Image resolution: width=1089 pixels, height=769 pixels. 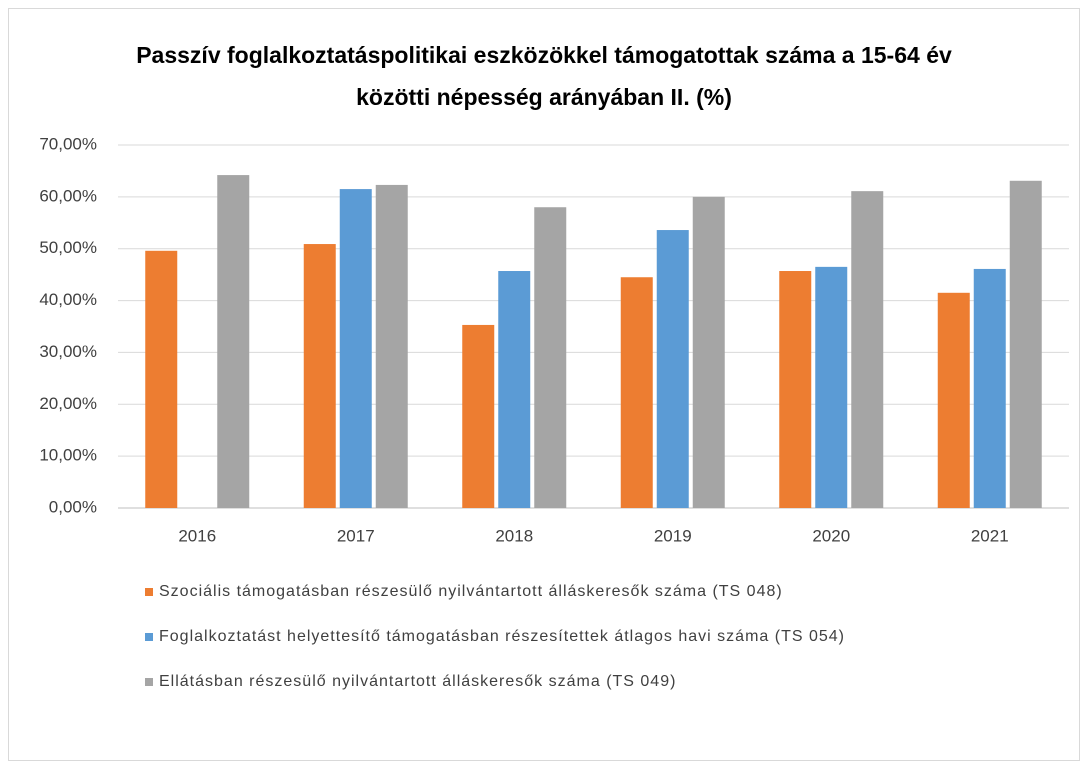 What do you see at coordinates (68, 351) in the screenshot?
I see `y-tick-label: 30,00%` at bounding box center [68, 351].